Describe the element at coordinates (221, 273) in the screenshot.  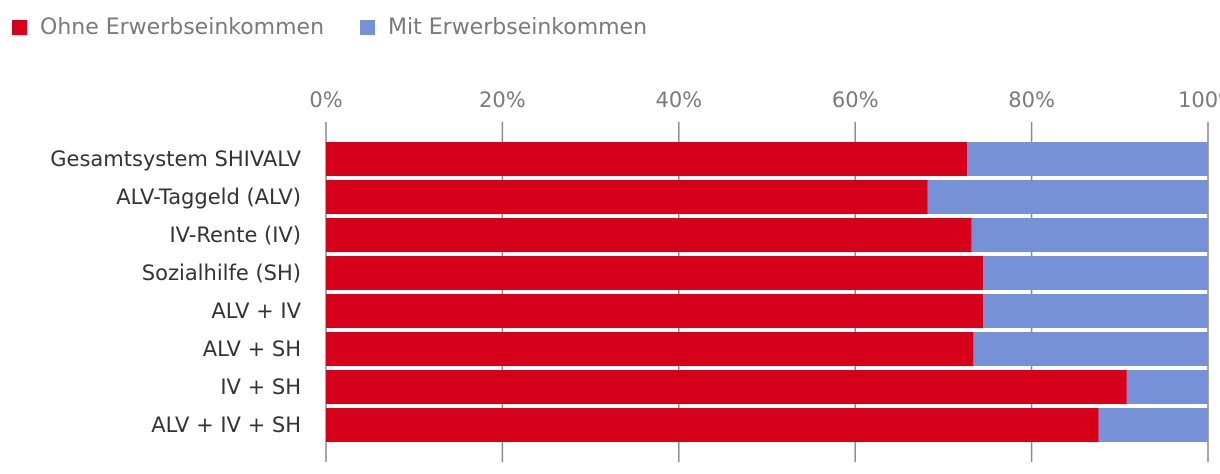
I see `category-label: Sozialhilfe (SH)` at that location.